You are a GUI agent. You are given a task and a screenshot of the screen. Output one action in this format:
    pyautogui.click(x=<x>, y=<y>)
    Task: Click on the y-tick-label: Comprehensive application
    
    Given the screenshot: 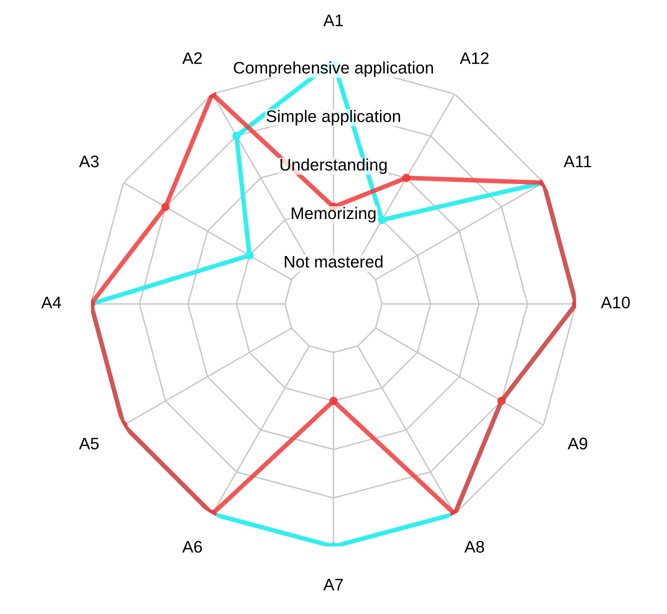 What is the action you would take?
    pyautogui.click(x=333, y=69)
    